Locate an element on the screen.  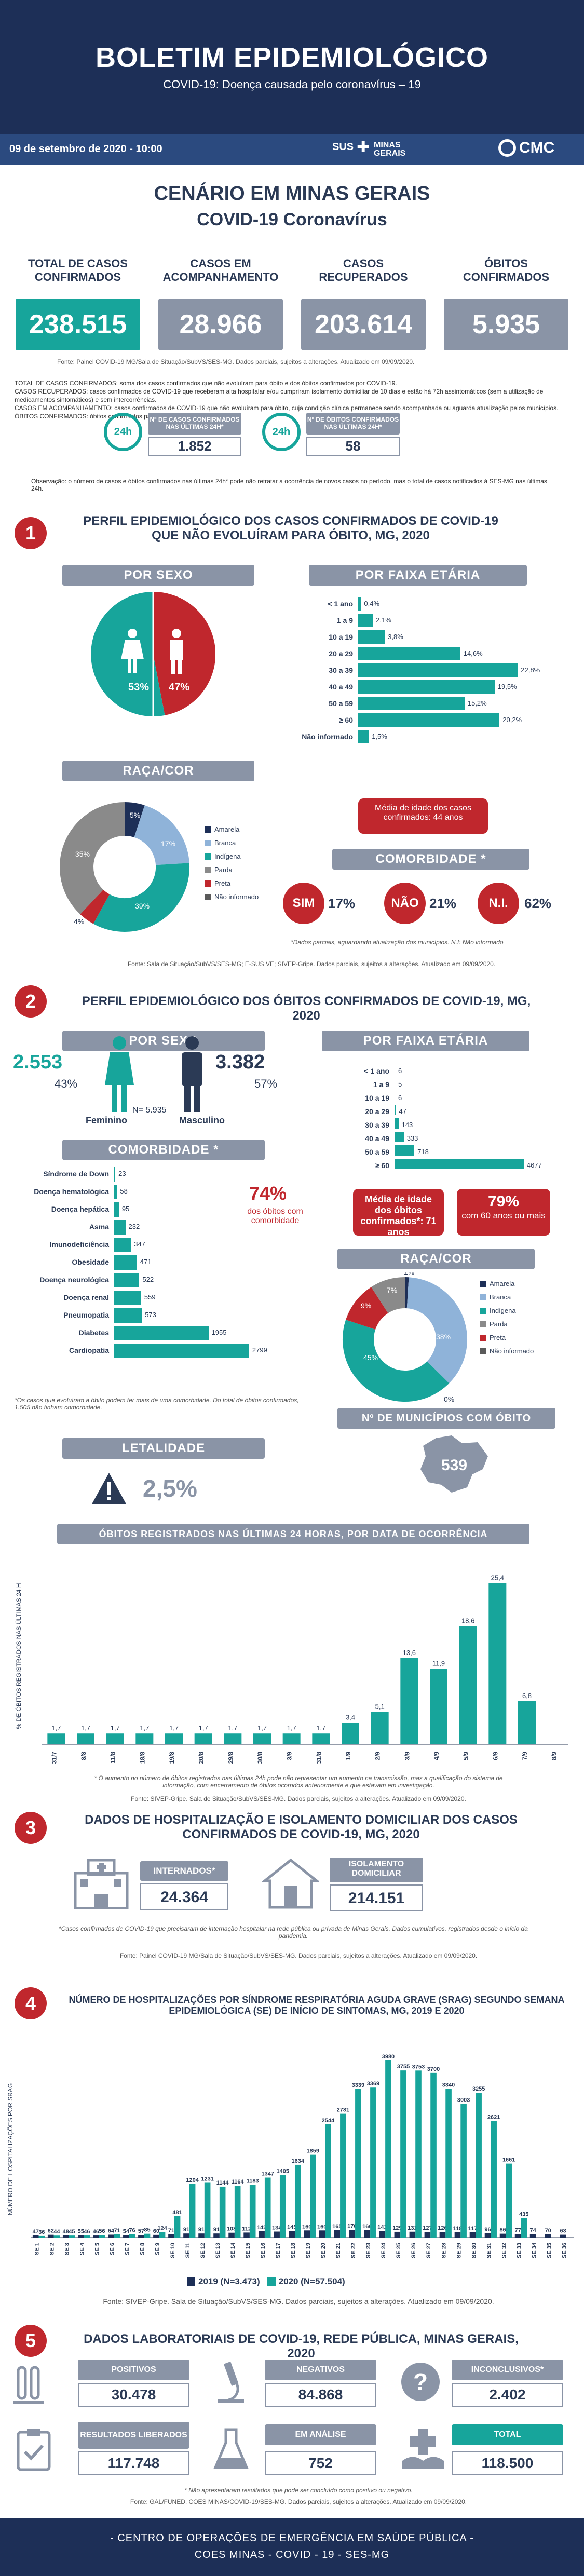
s1-age-value: 1,5% is located at coordinates (379, 736).